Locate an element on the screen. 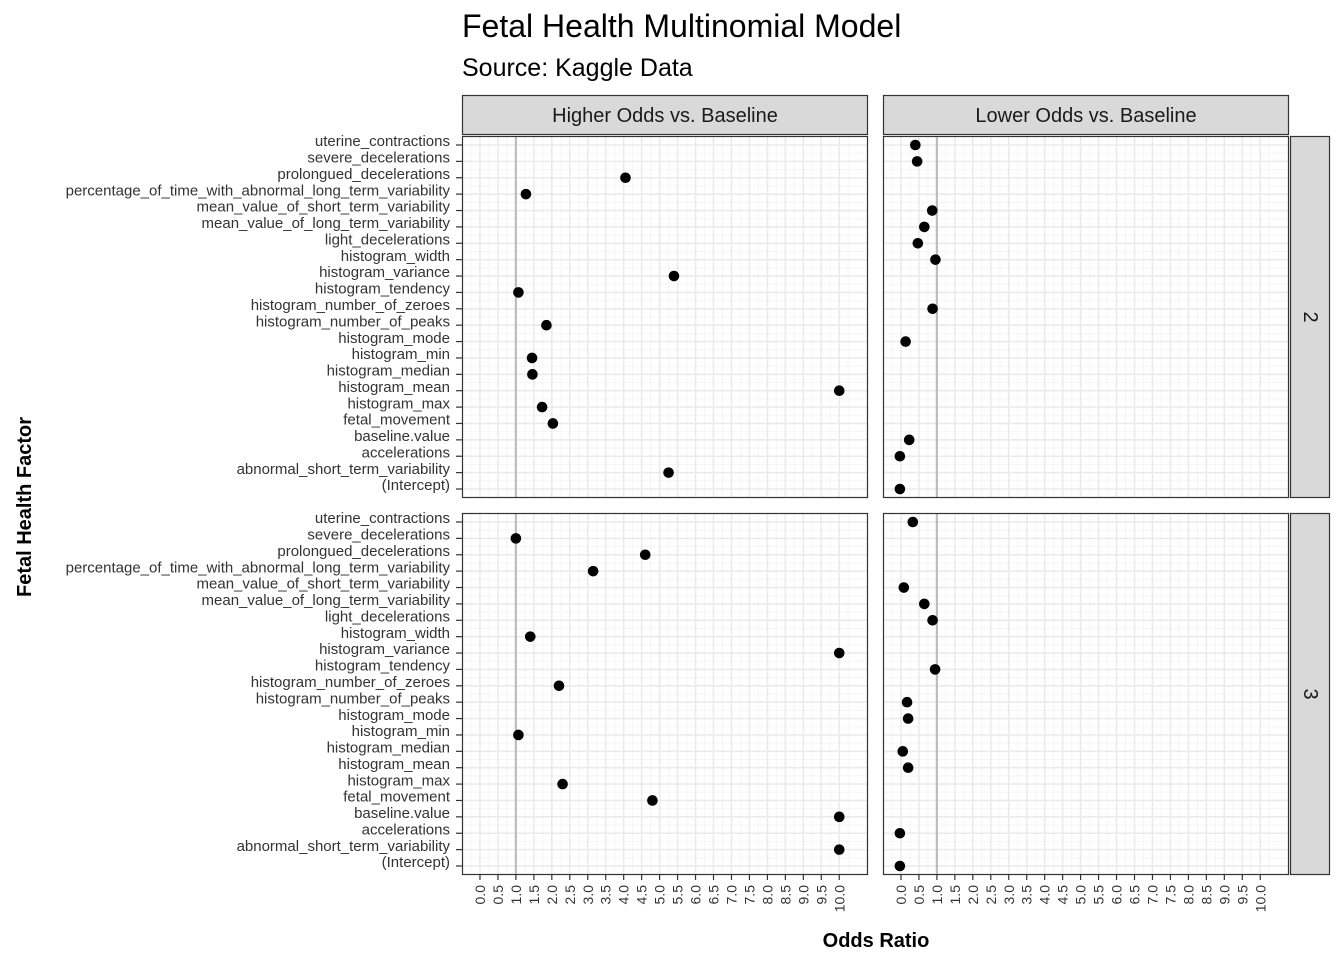  y-tick-label: (Intercept) is located at coordinates (416, 862).